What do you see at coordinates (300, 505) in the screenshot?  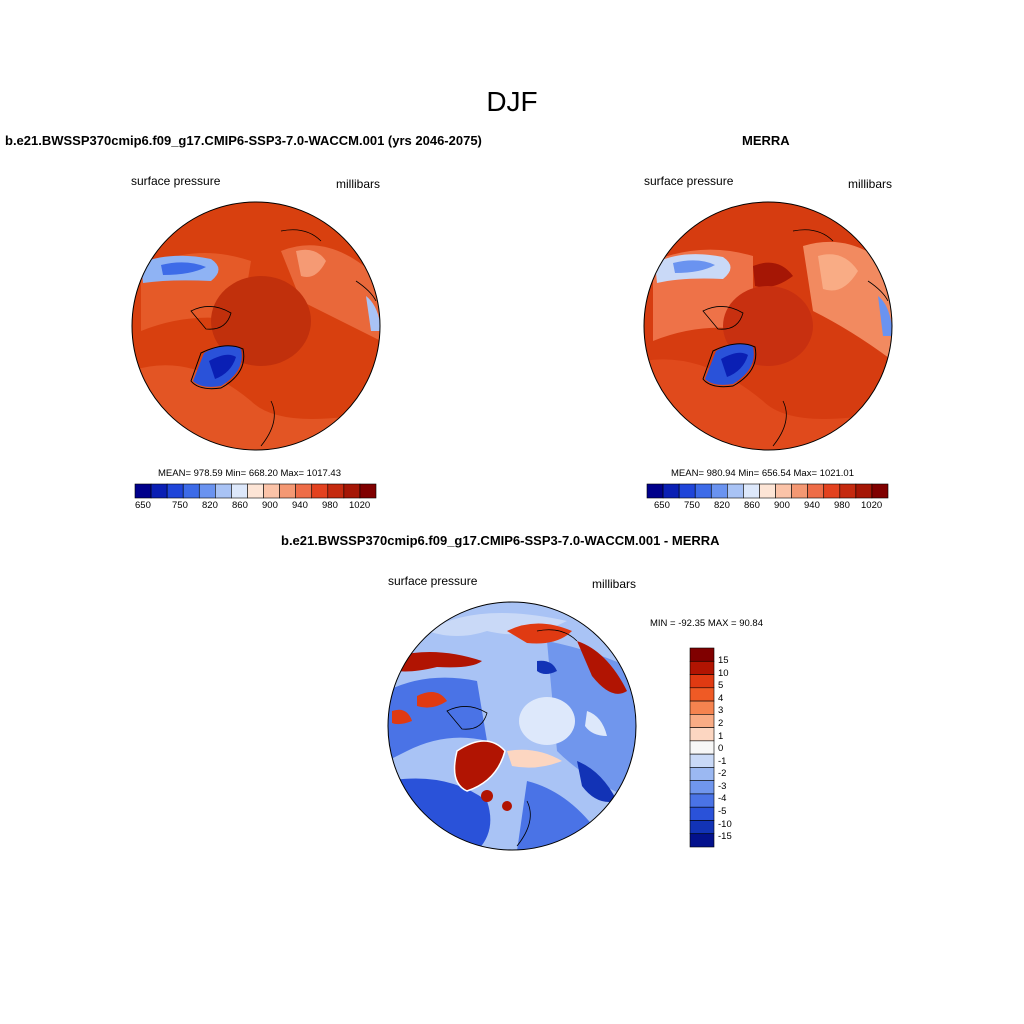 I see `panel-1-tick: 940` at bounding box center [300, 505].